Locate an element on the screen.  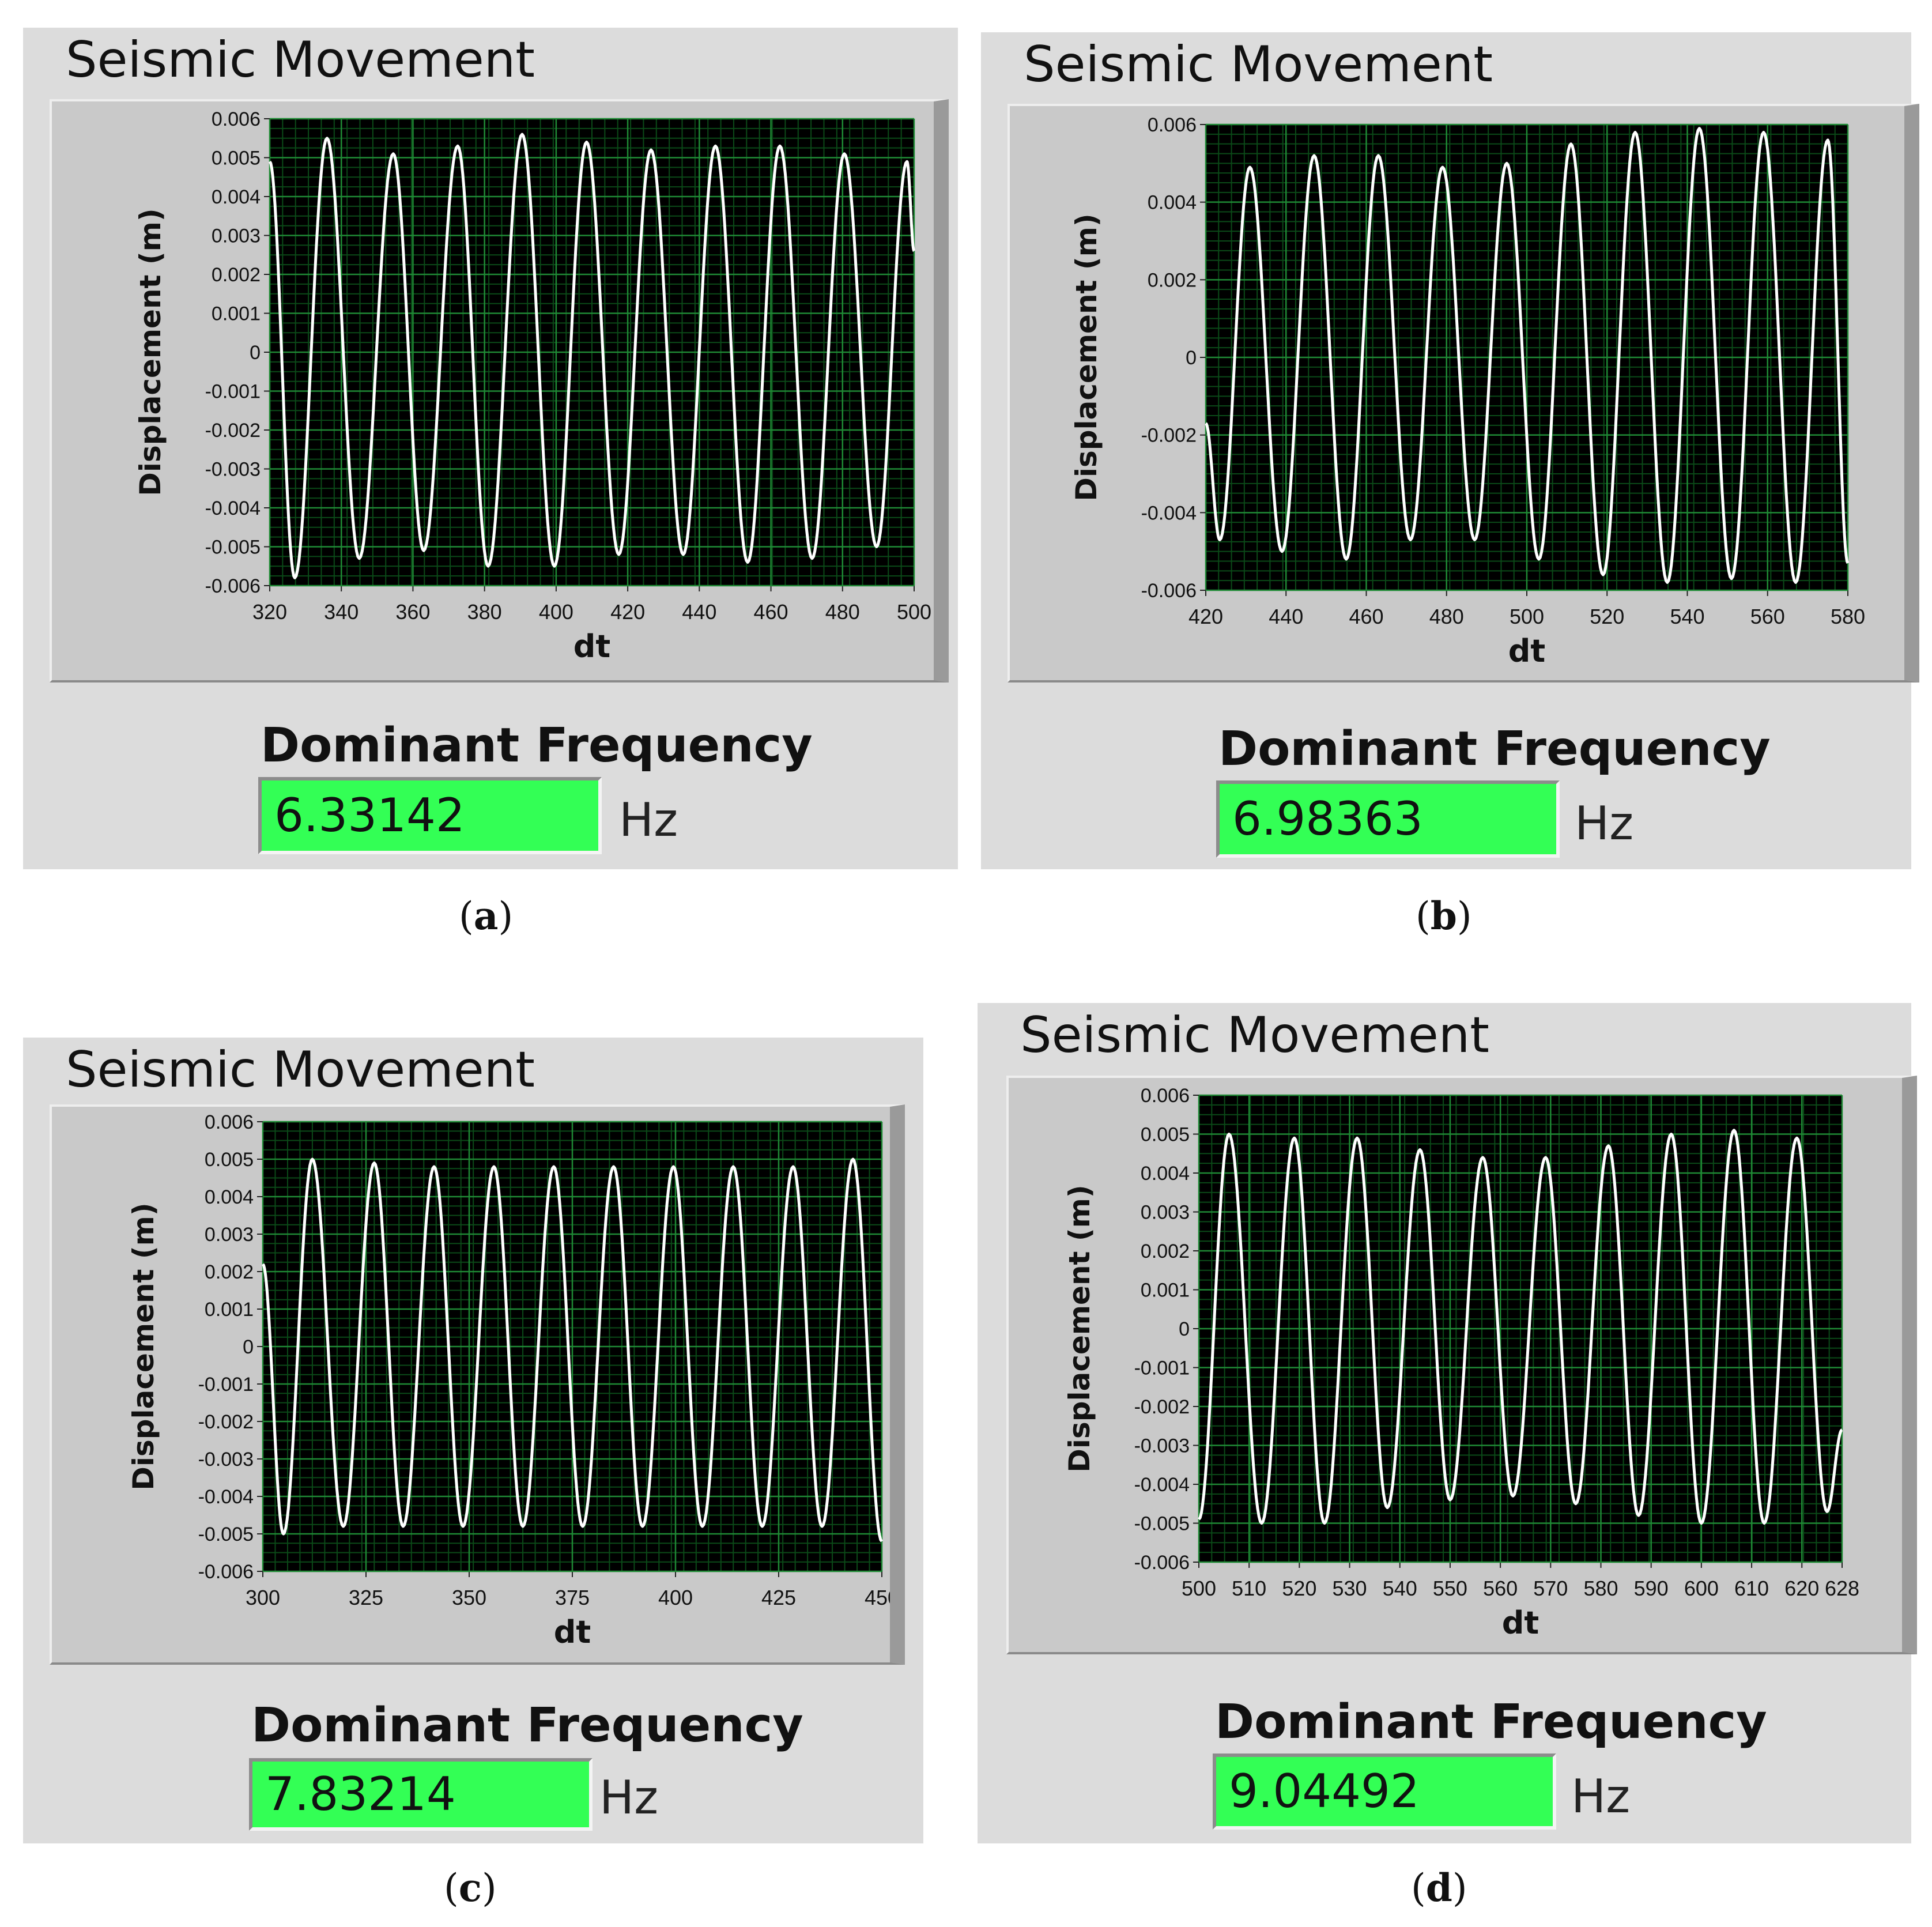
dominant-frequency-field: 6.33142 is located at coordinates (430, 815).